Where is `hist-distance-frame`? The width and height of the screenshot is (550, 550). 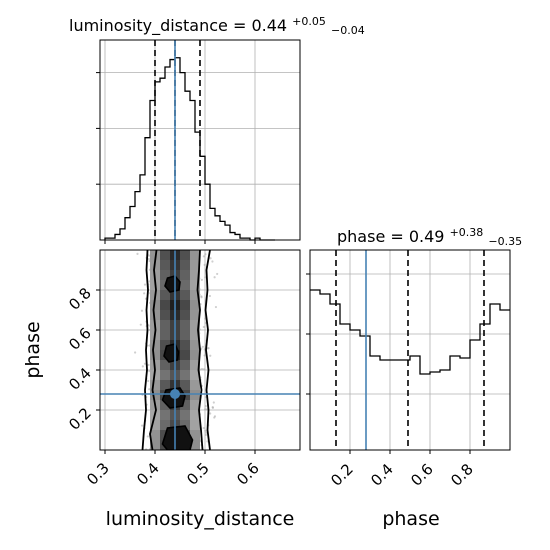
hist-distance-frame is located at coordinates (200, 140).